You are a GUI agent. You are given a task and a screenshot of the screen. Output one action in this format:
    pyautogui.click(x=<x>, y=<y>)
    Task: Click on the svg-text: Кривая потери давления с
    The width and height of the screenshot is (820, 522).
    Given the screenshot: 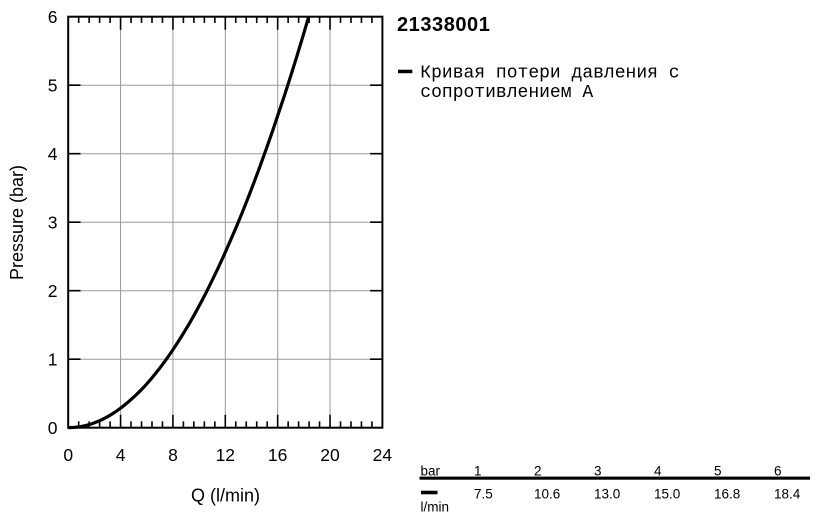 What is the action you would take?
    pyautogui.click(x=549, y=74)
    